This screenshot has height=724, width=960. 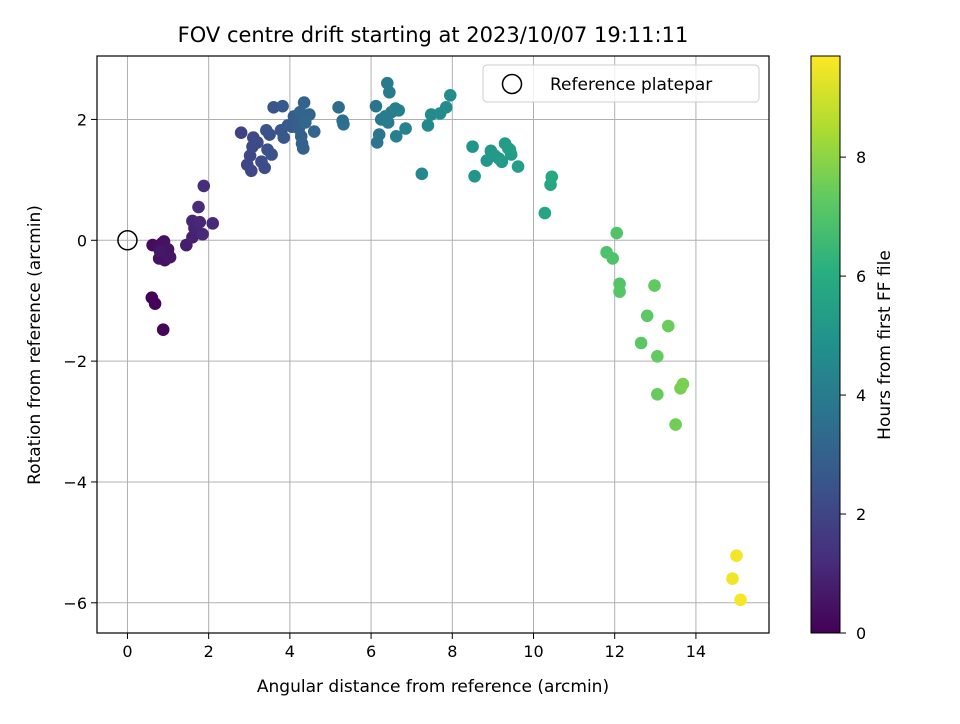 I want to click on colorbar-label: Hours from first FF file, so click(x=885, y=345).